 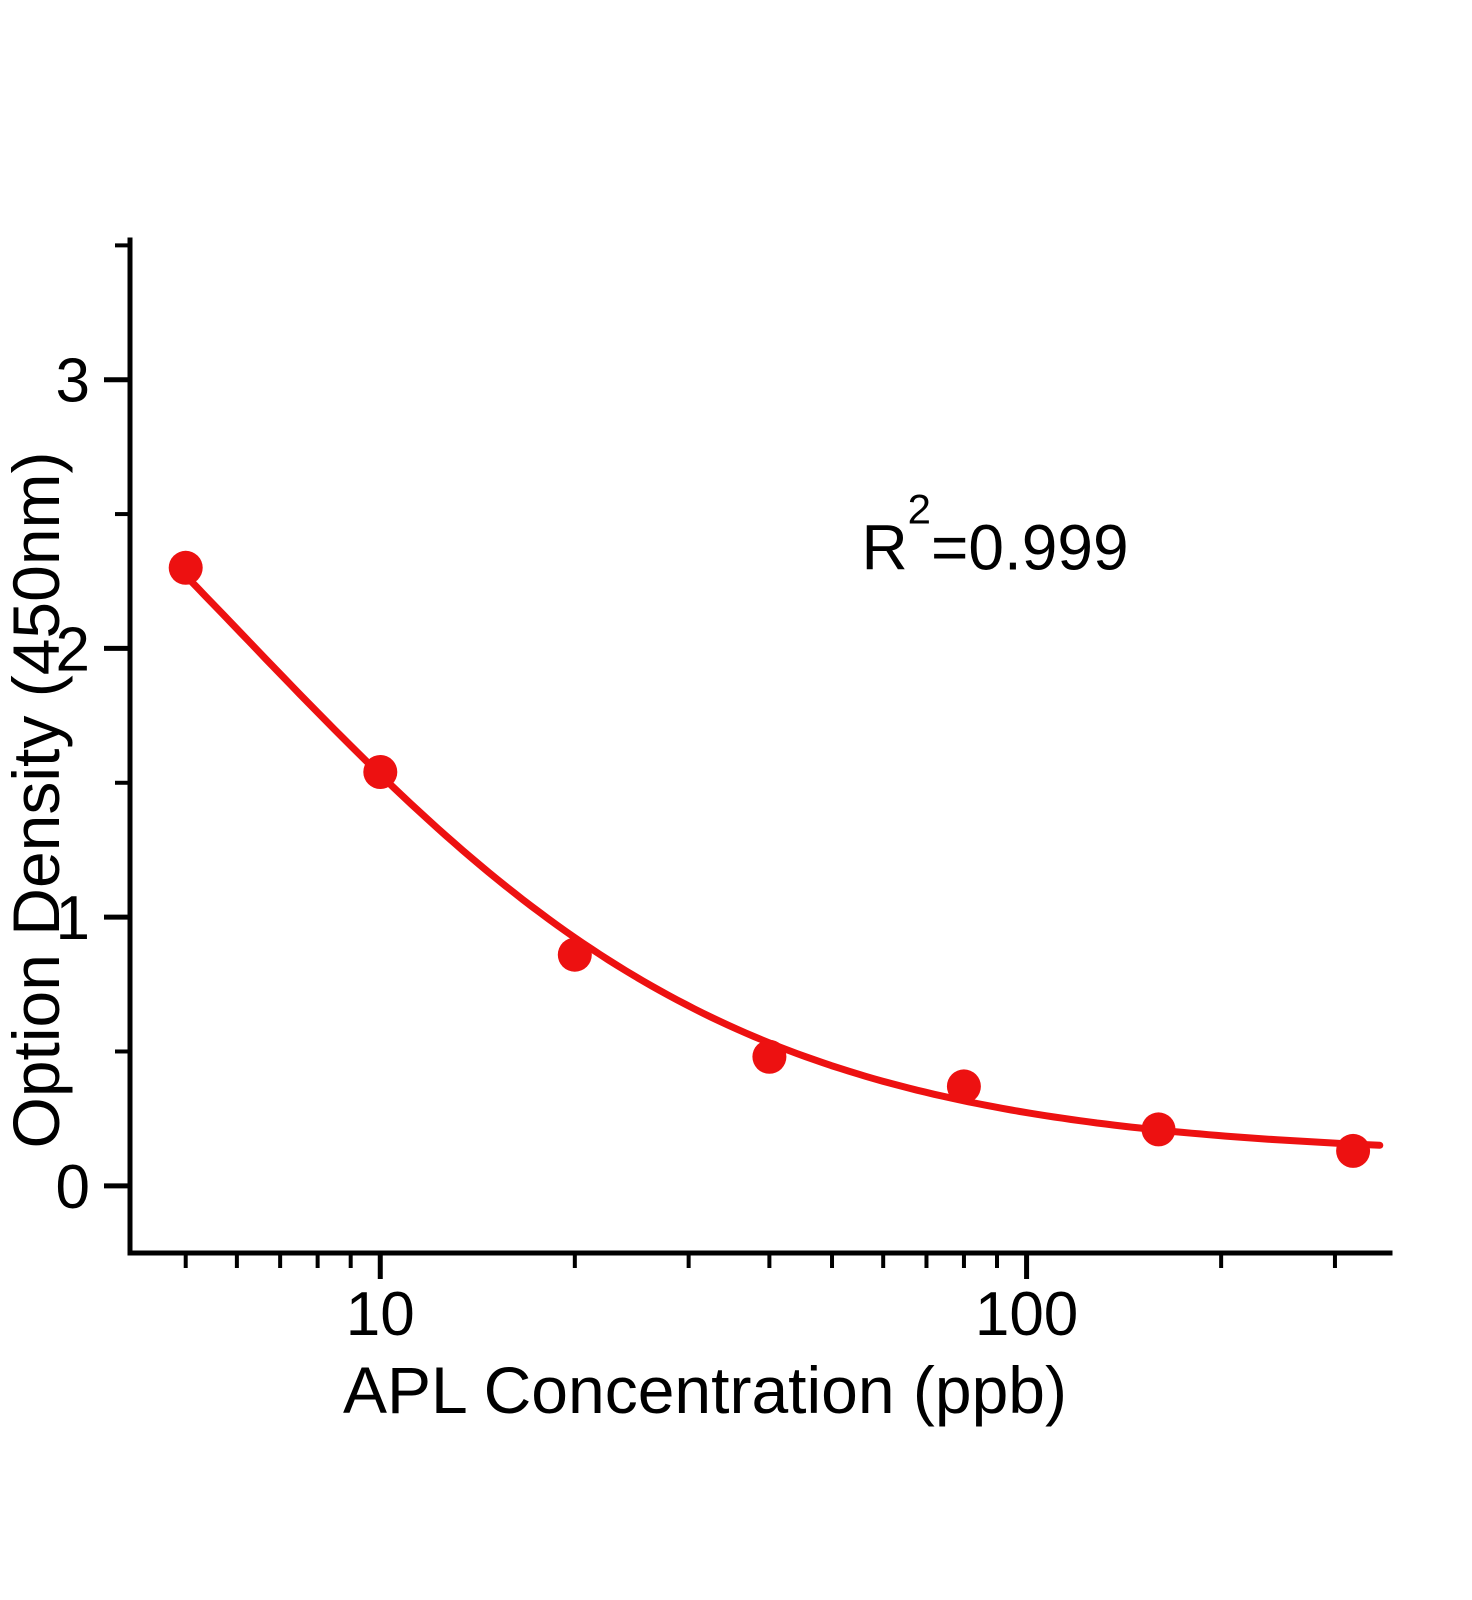 I want to click on annotation-base: R, so click(x=884, y=547).